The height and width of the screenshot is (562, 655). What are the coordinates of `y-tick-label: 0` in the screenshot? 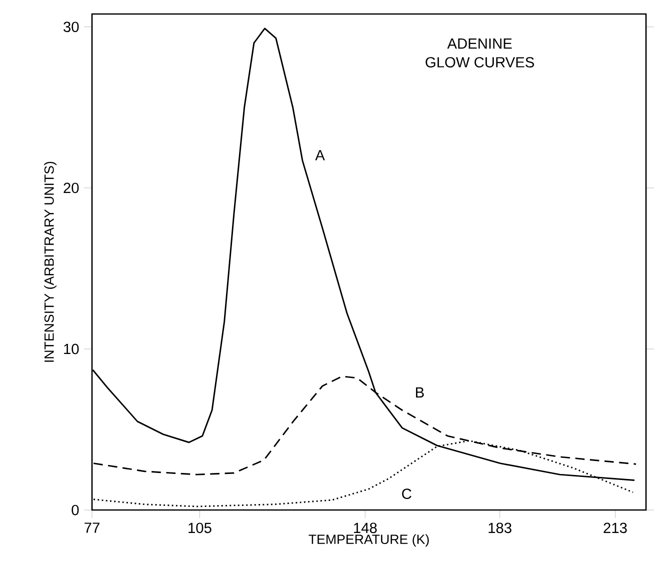 It's located at (75, 510).